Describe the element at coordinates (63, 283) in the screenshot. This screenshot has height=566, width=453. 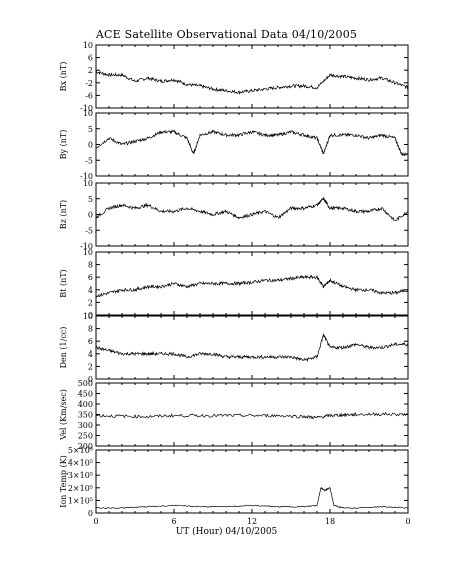
I see `y-axis-label: Bt (nT)` at that location.